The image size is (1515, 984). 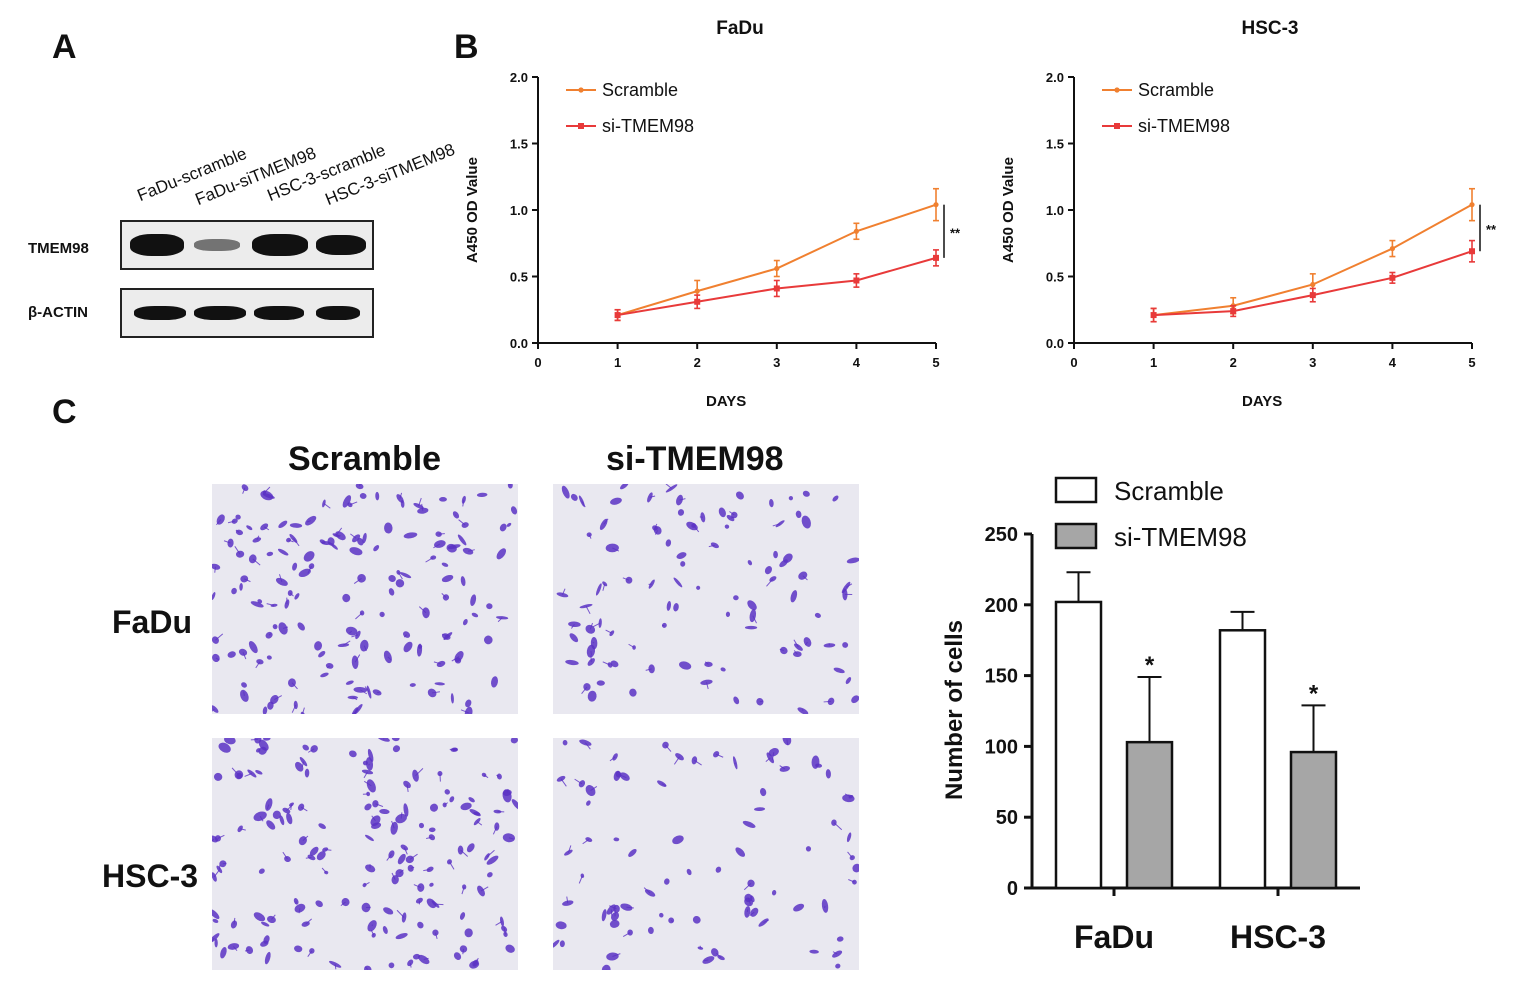 I want to click on column-header-si-tmem98: si-TMEM98, so click(x=695, y=459).